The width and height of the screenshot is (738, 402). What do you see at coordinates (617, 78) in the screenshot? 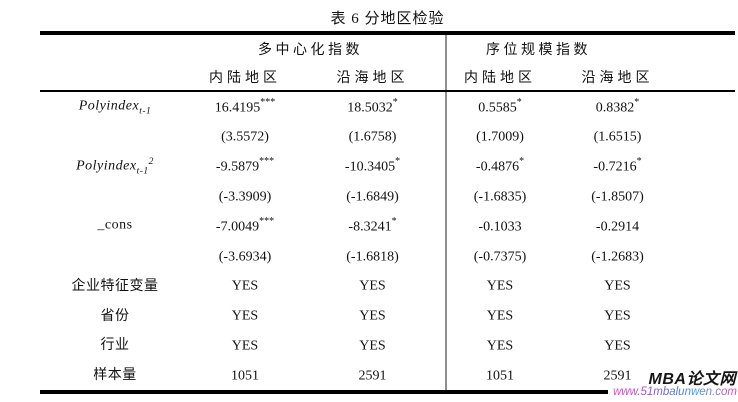
I see `subheader-coastal-right: 沿海地区` at bounding box center [617, 78].